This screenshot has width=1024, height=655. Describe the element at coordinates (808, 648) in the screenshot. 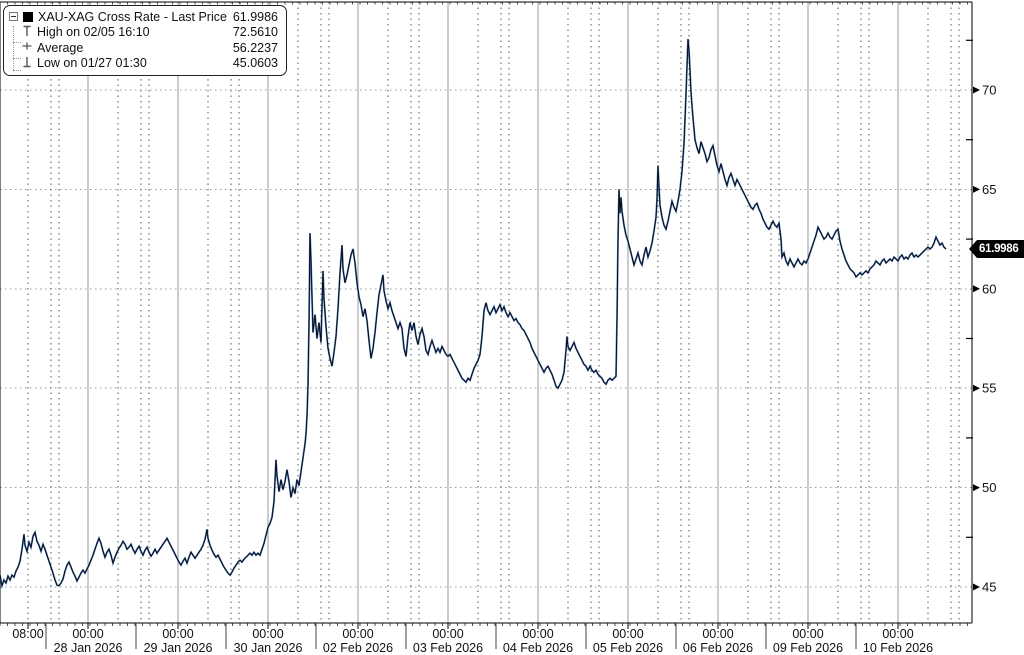

I see `x-axis-date-label: 09 Feb 2026` at that location.